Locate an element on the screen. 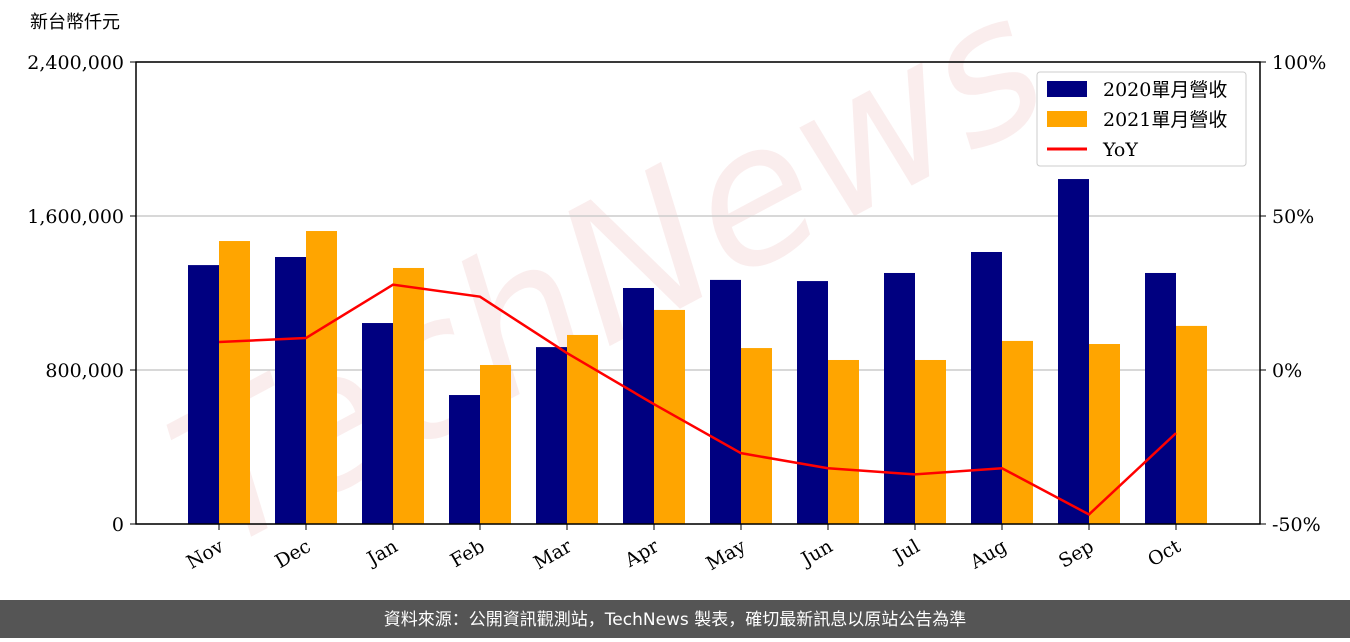  x-tick-label: Jul is located at coordinates (905, 551).